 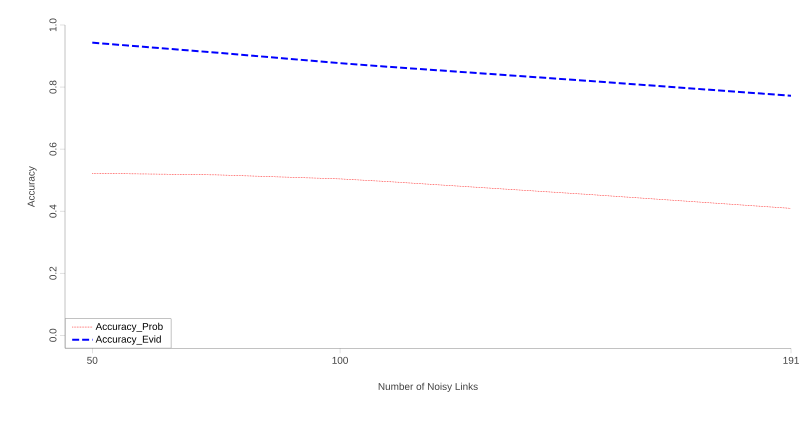 What do you see at coordinates (129, 327) in the screenshot?
I see `legend-label: Accuracy_Prob` at bounding box center [129, 327].